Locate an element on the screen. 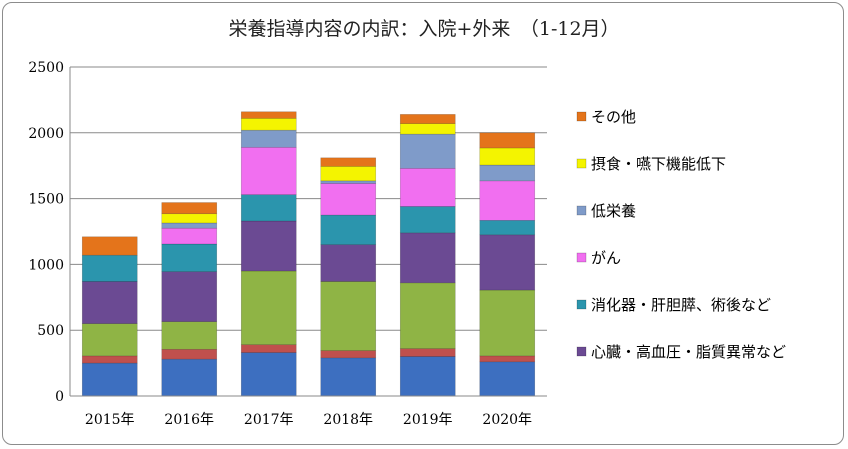  x-tick-label: 2017年 is located at coordinates (269, 420).